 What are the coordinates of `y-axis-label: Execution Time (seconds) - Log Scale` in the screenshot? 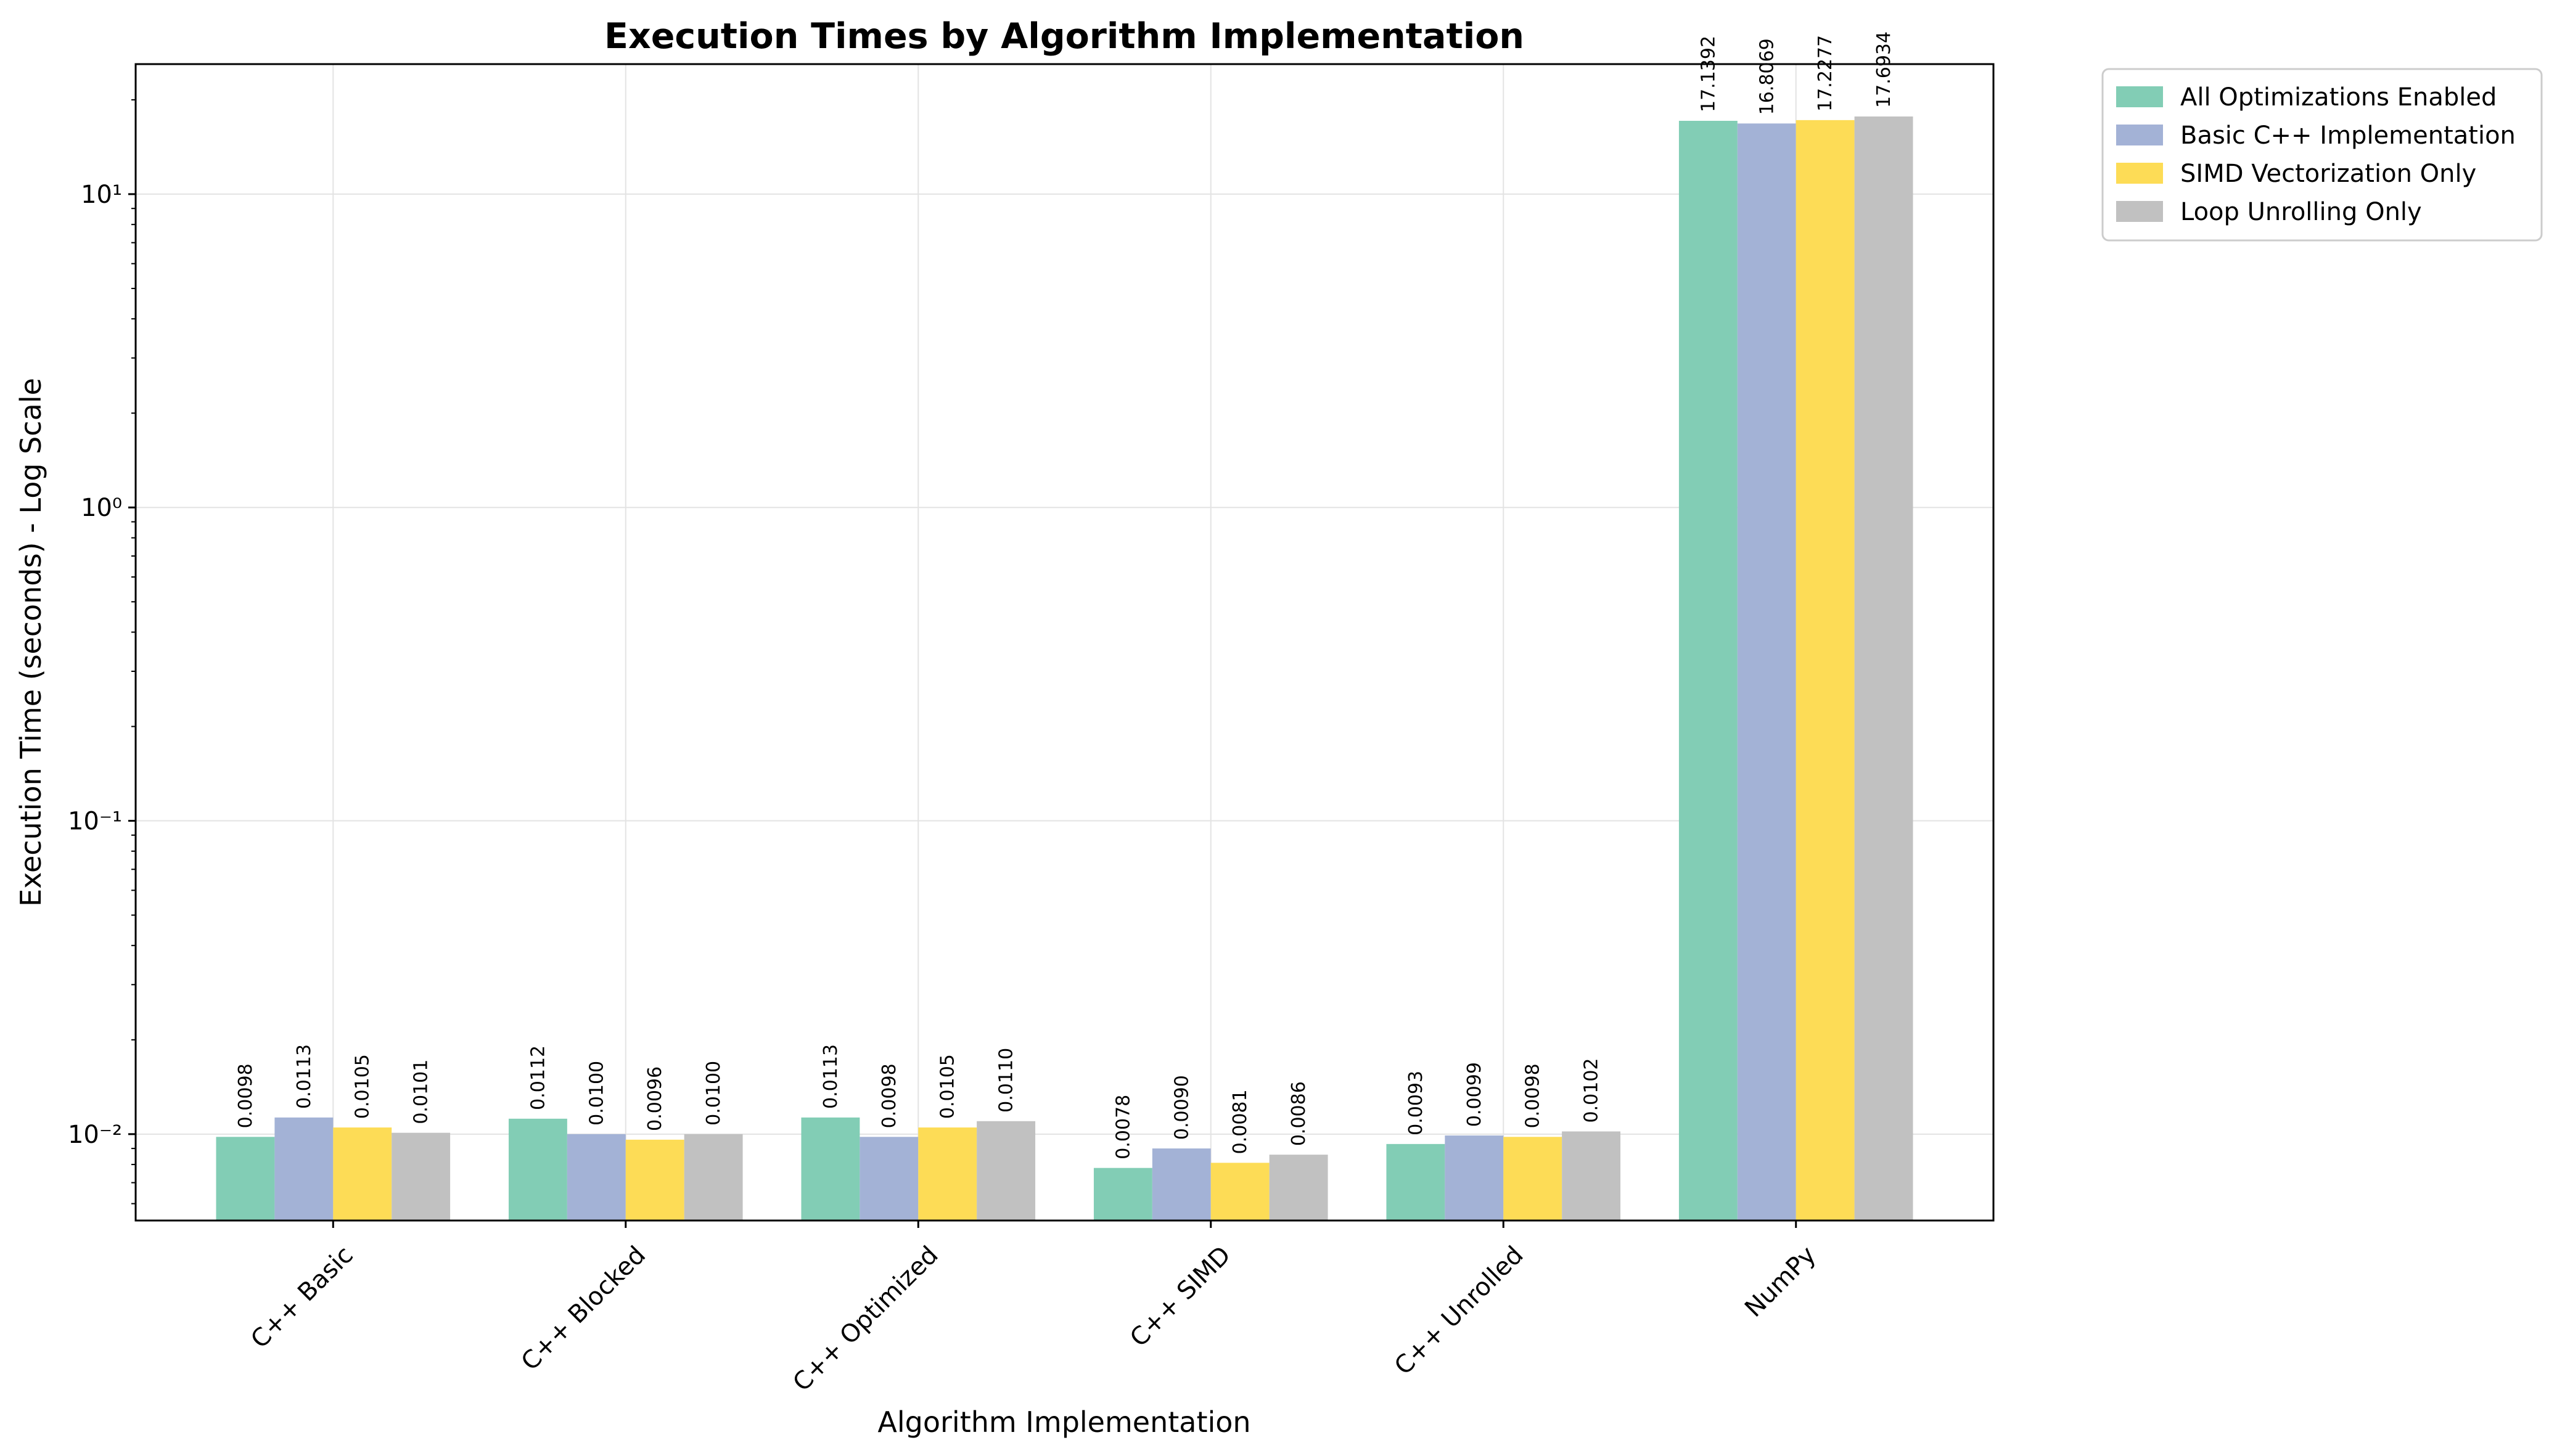 It's located at (30, 642).